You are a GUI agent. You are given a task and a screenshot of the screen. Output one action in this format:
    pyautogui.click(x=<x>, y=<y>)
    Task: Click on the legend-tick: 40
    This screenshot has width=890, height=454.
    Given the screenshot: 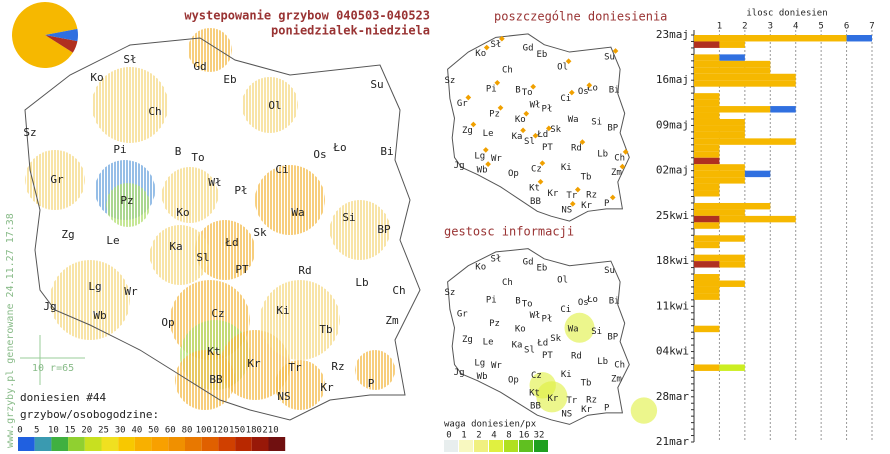 What is the action you would take?
    pyautogui.click(x=136, y=431)
    